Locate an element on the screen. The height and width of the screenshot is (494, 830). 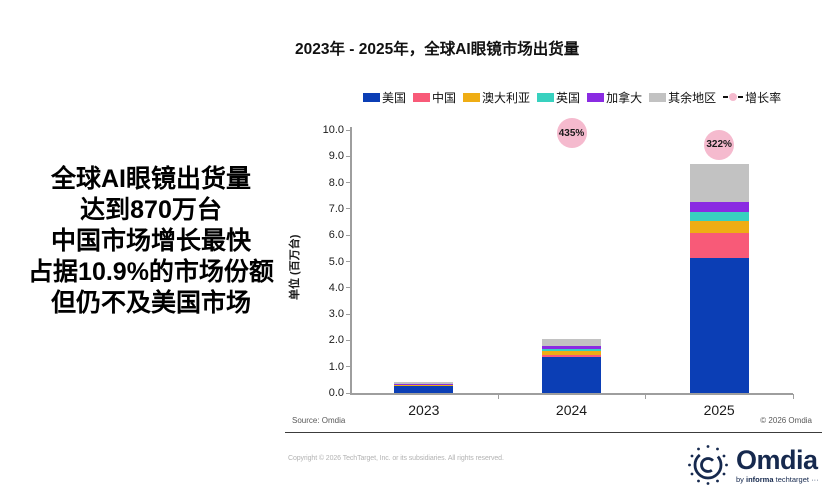
growth-line-icon is located at coordinates (733, 97).